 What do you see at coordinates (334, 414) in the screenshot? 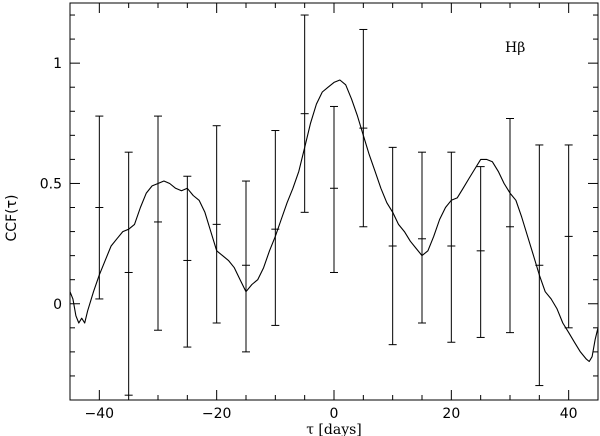
I see `x-tick-label: 0` at bounding box center [334, 414].